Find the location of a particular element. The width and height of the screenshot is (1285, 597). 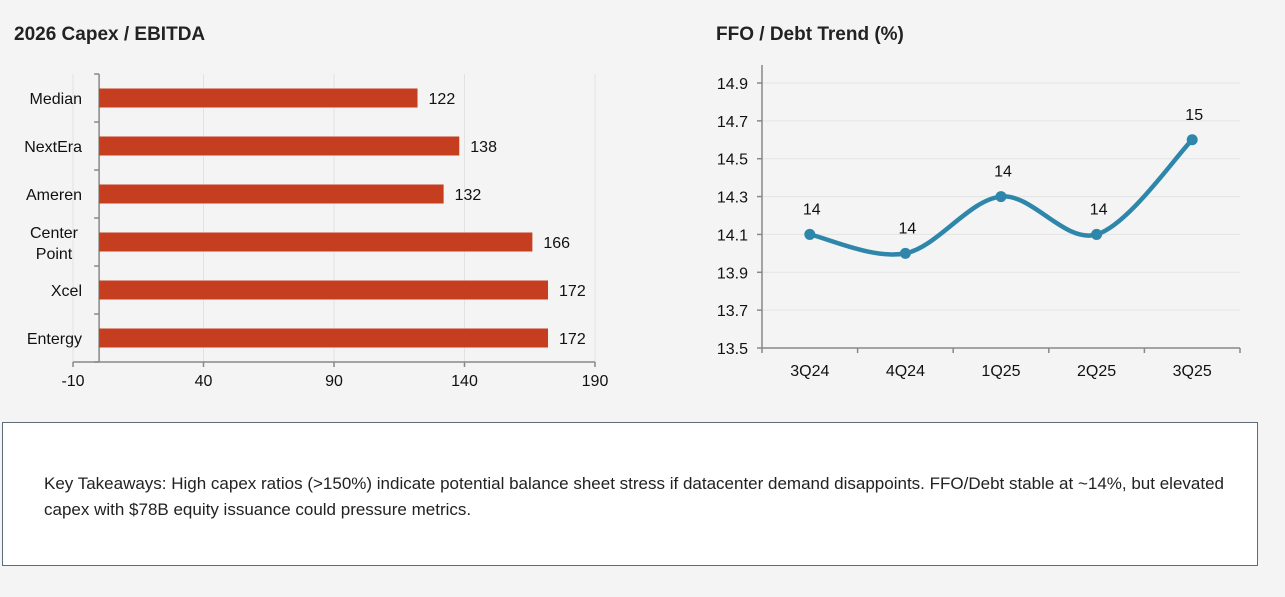

line-x-tick-label: 2Q25 is located at coordinates (1096, 371).